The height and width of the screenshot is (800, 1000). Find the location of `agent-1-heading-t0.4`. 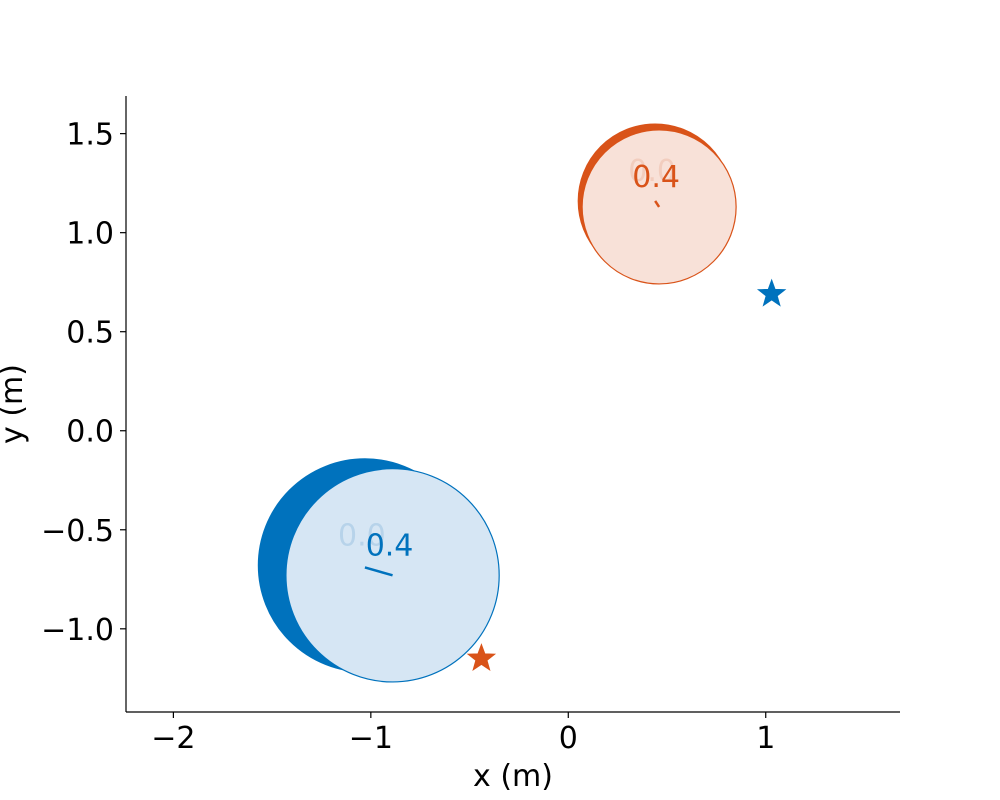

agent-1-heading-t0.4 is located at coordinates (378, 571).